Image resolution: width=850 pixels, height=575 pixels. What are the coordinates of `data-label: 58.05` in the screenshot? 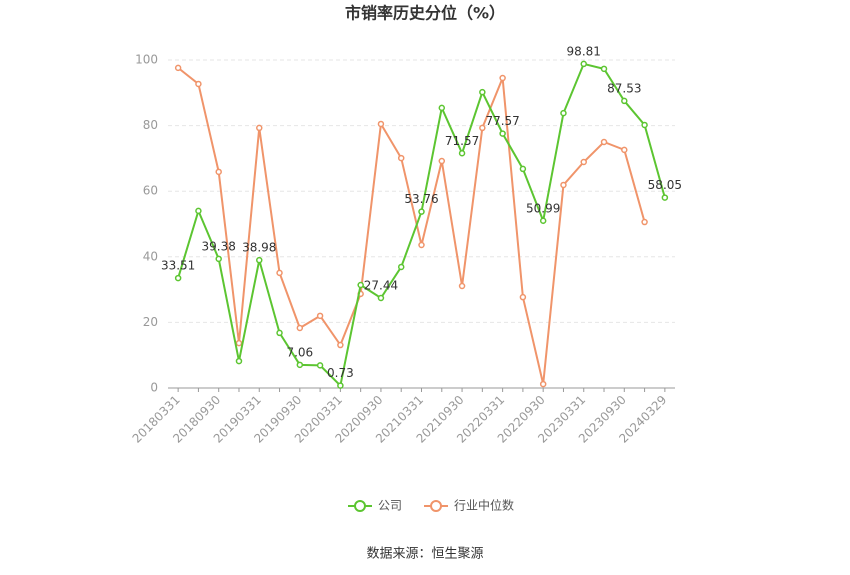 It's located at (665, 185).